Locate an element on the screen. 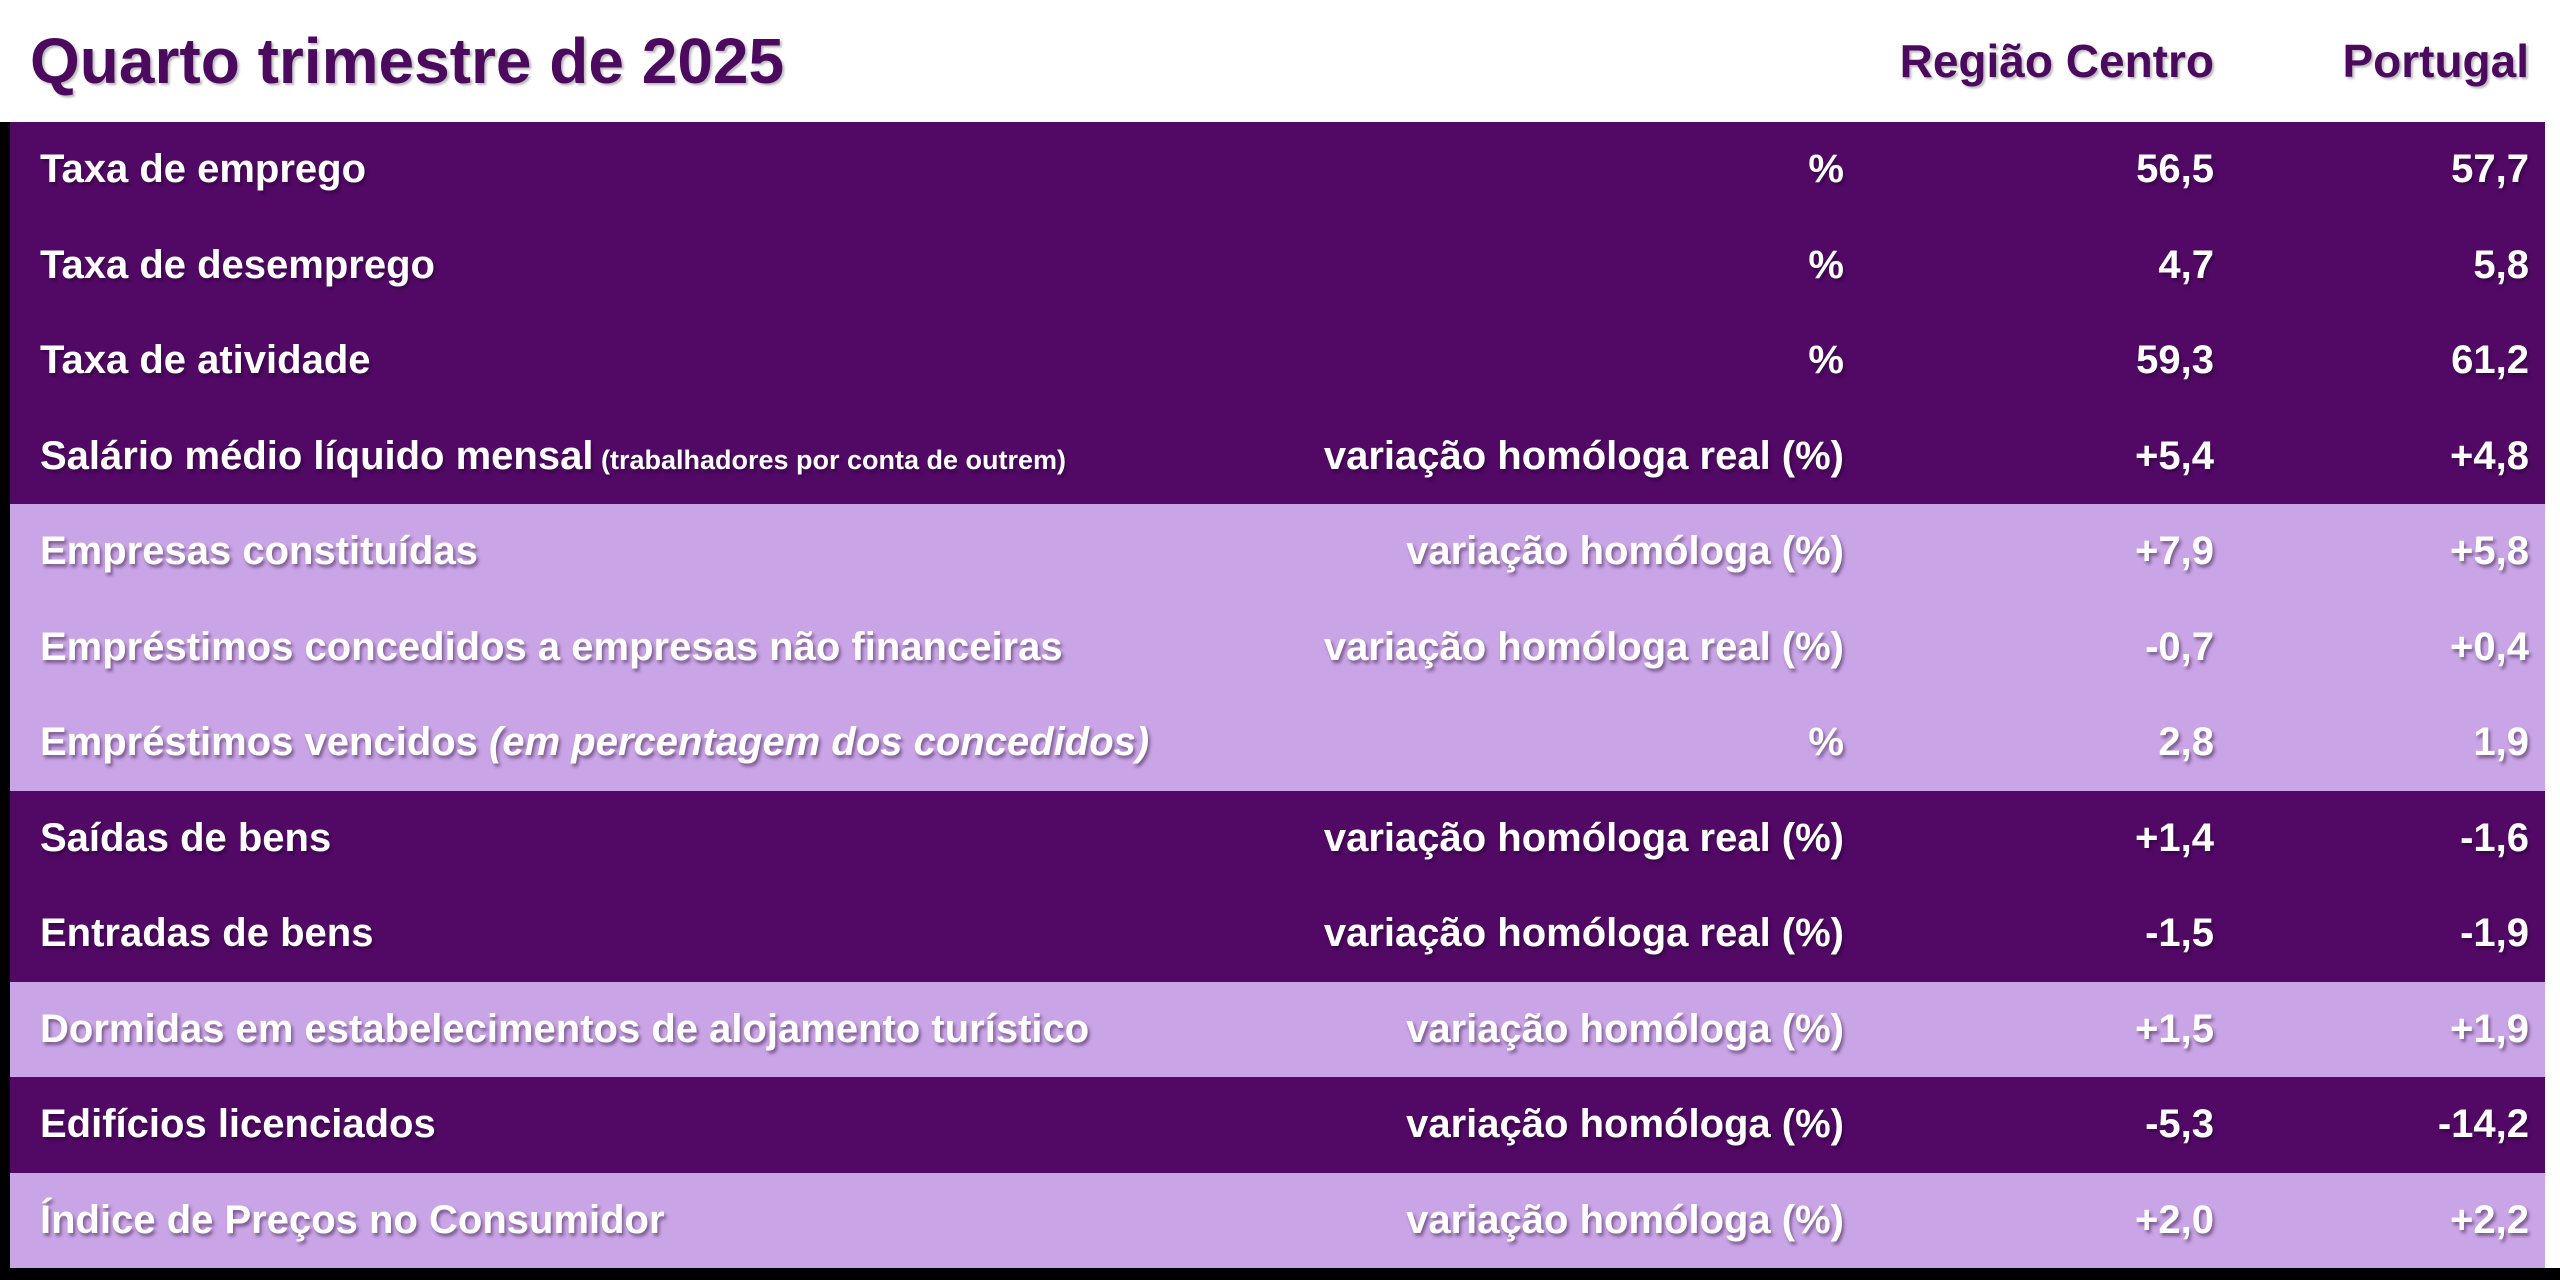 The height and width of the screenshot is (1280, 2560). row-label: Taxa de emprego is located at coordinates (203, 169).